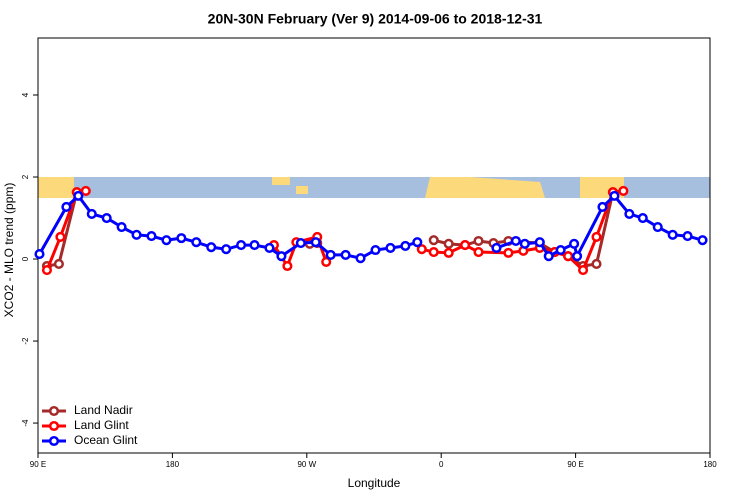 This screenshot has width=750, height=500. Describe the element at coordinates (101, 425) in the screenshot. I see `legend-label: Land Glint` at that location.